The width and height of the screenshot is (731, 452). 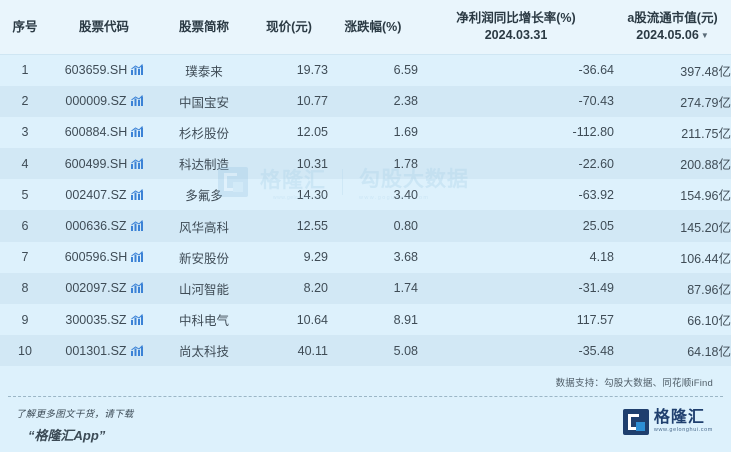 I want to click on column-header-name: 股票简称, so click(x=204, y=27).